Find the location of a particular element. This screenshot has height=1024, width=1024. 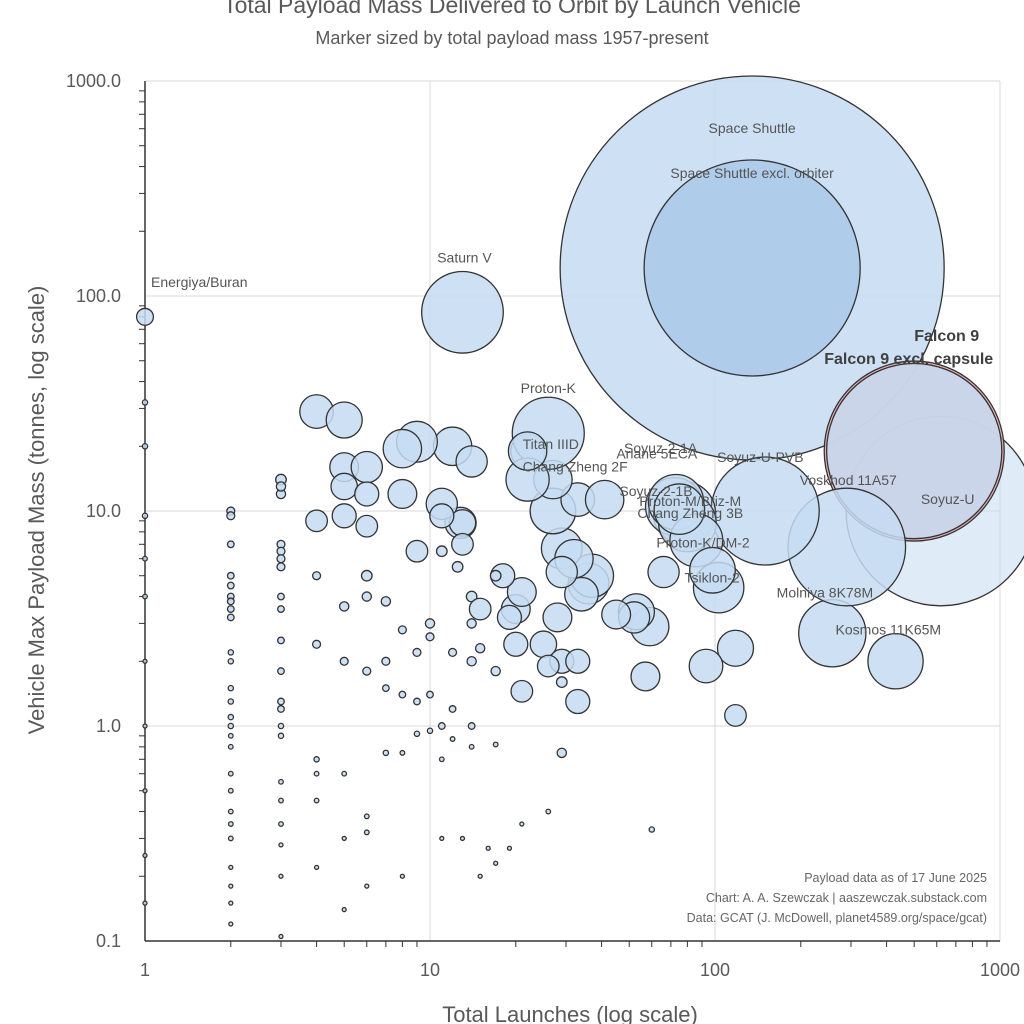

x-axis-title: Total Launches (log scale) is located at coordinates (570, 1013).